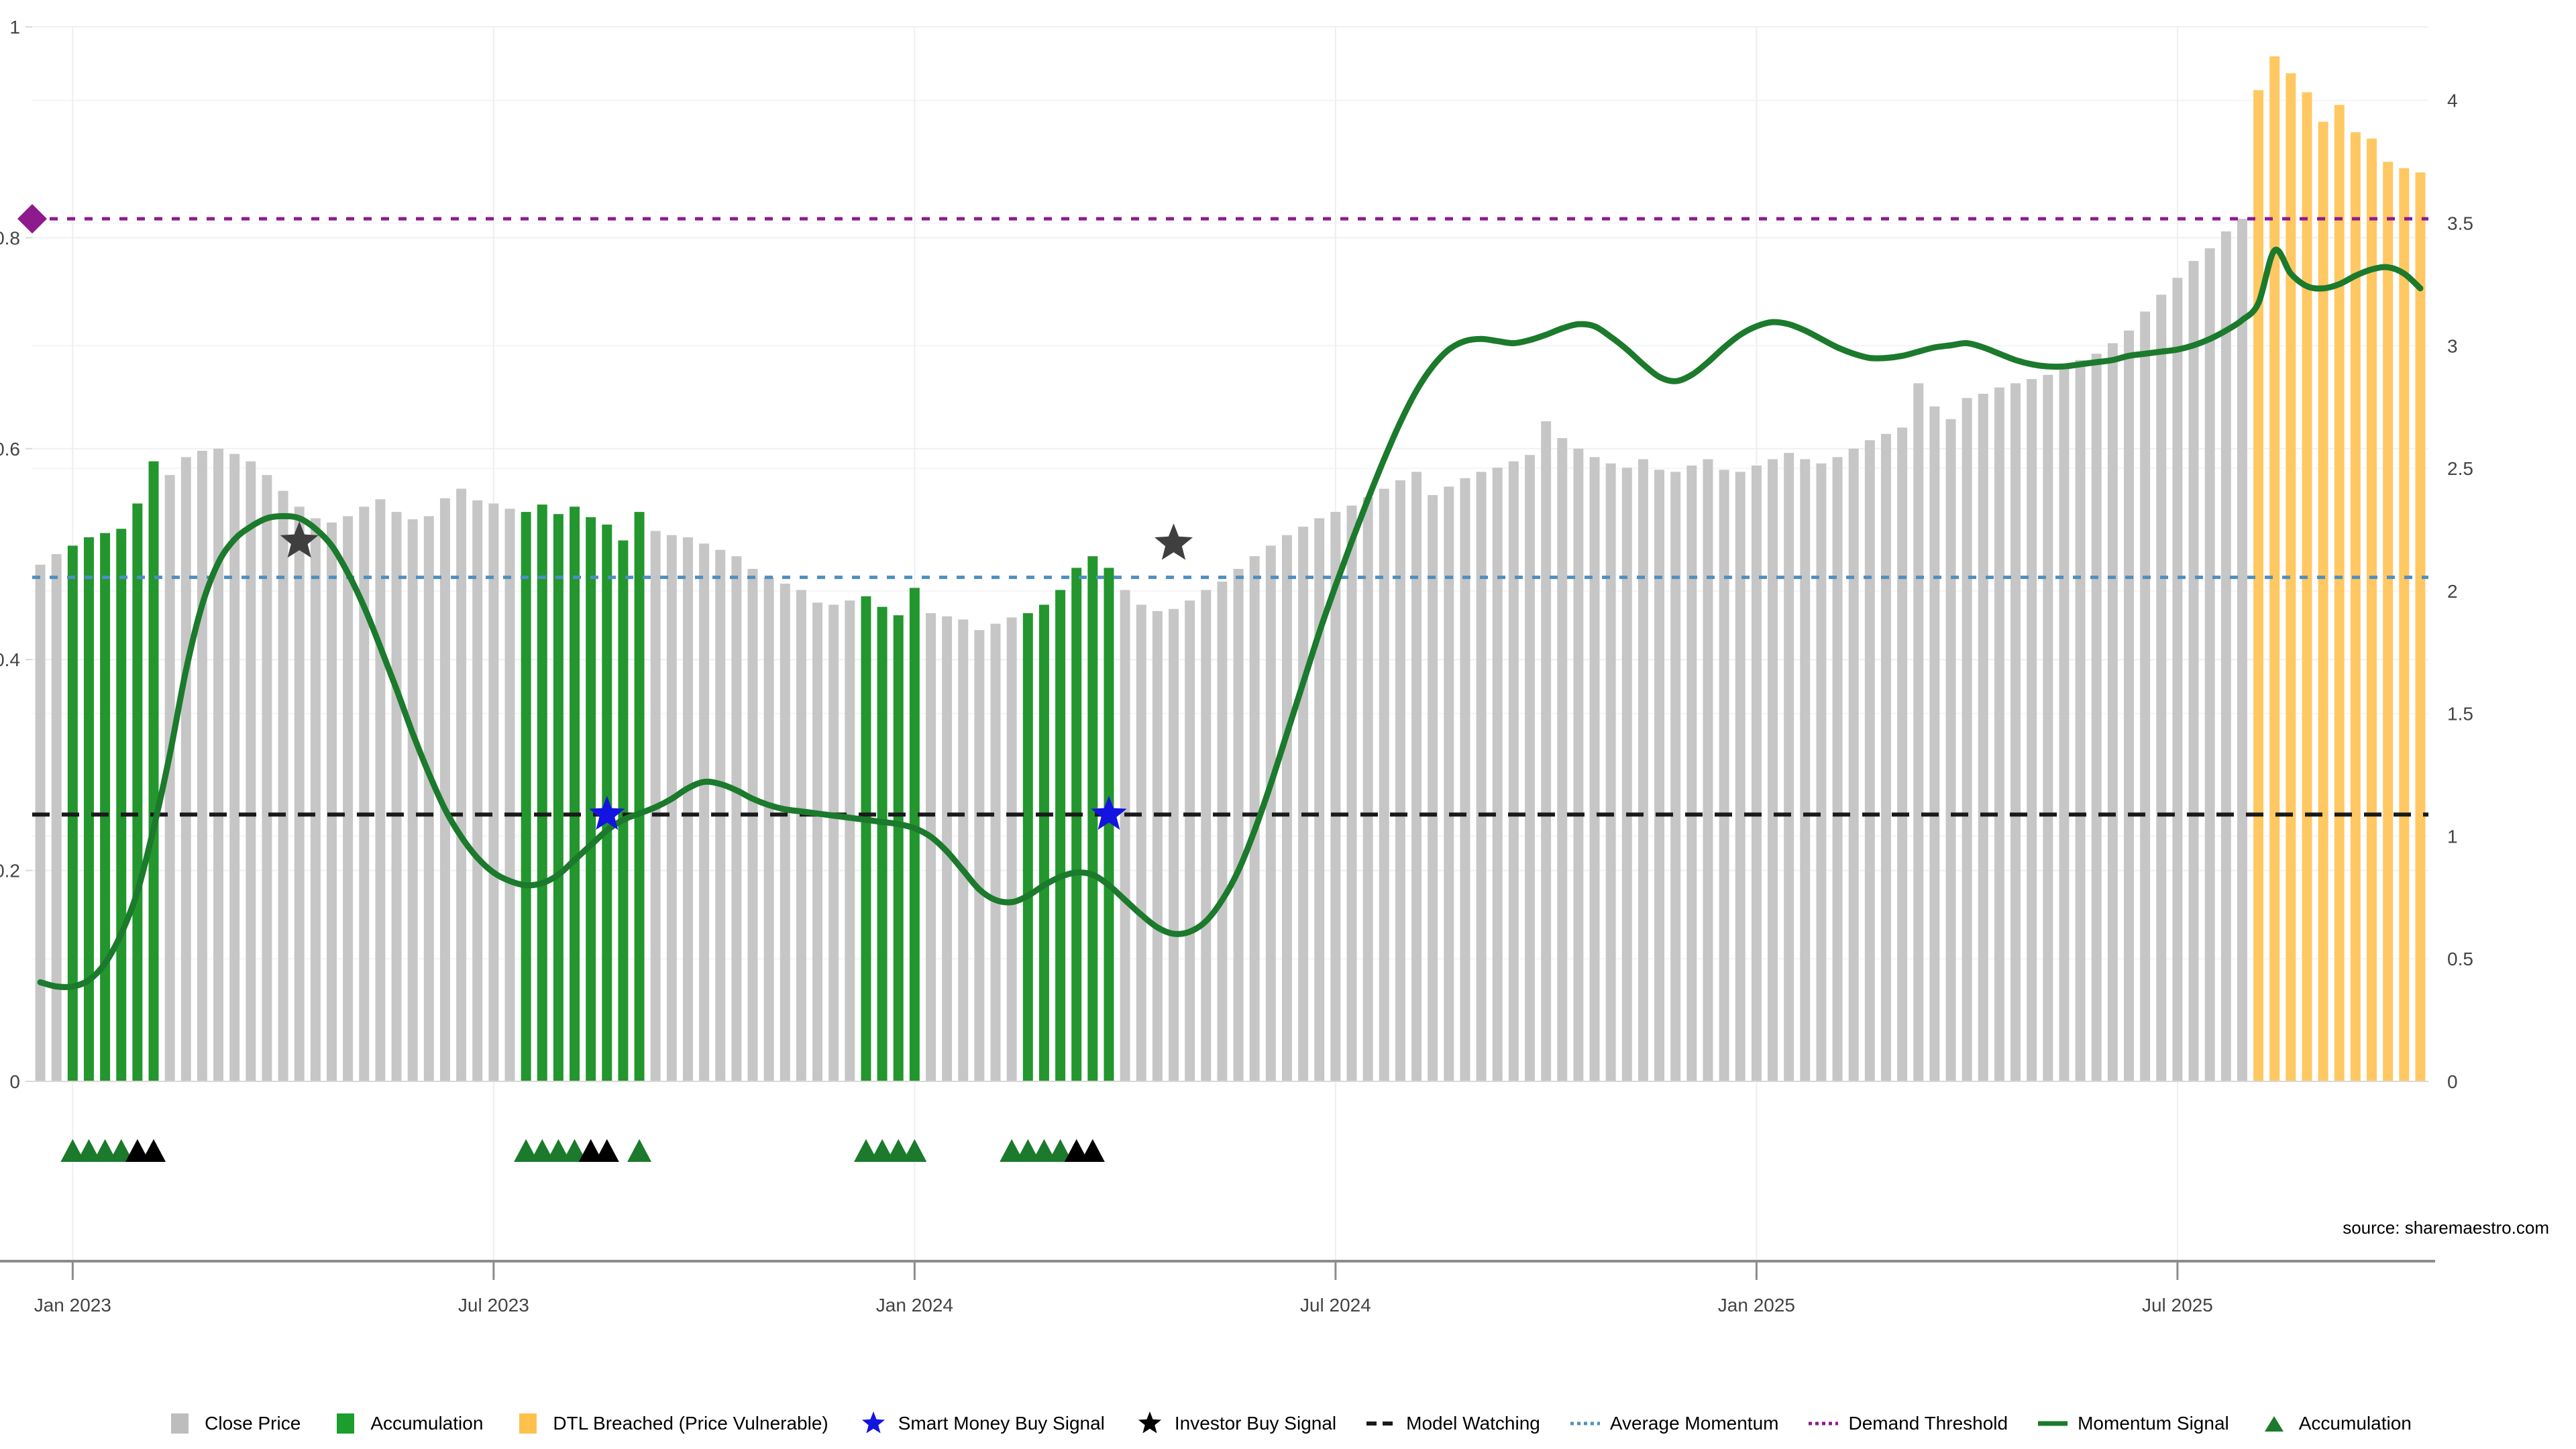  Describe the element at coordinates (2460, 714) in the screenshot. I see `y-axis-right-tick-label: 1.5` at that location.